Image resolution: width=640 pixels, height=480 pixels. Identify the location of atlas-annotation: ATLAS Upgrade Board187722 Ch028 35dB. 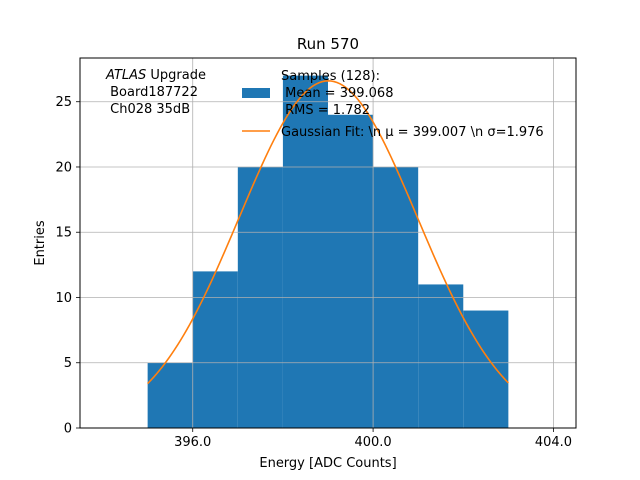
(155, 92).